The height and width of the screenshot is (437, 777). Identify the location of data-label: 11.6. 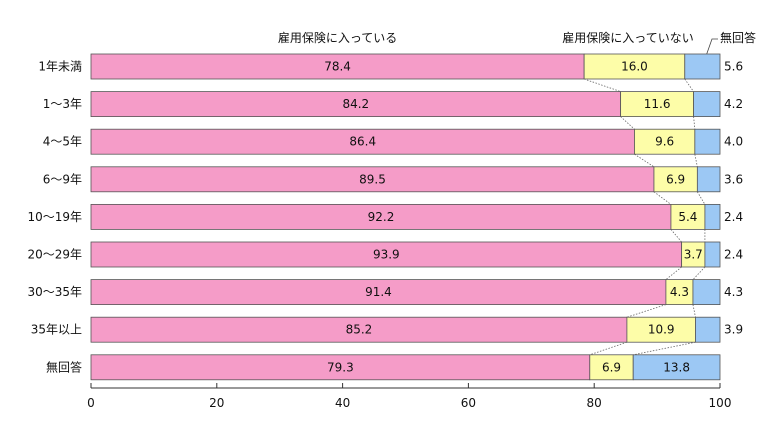
(657, 104).